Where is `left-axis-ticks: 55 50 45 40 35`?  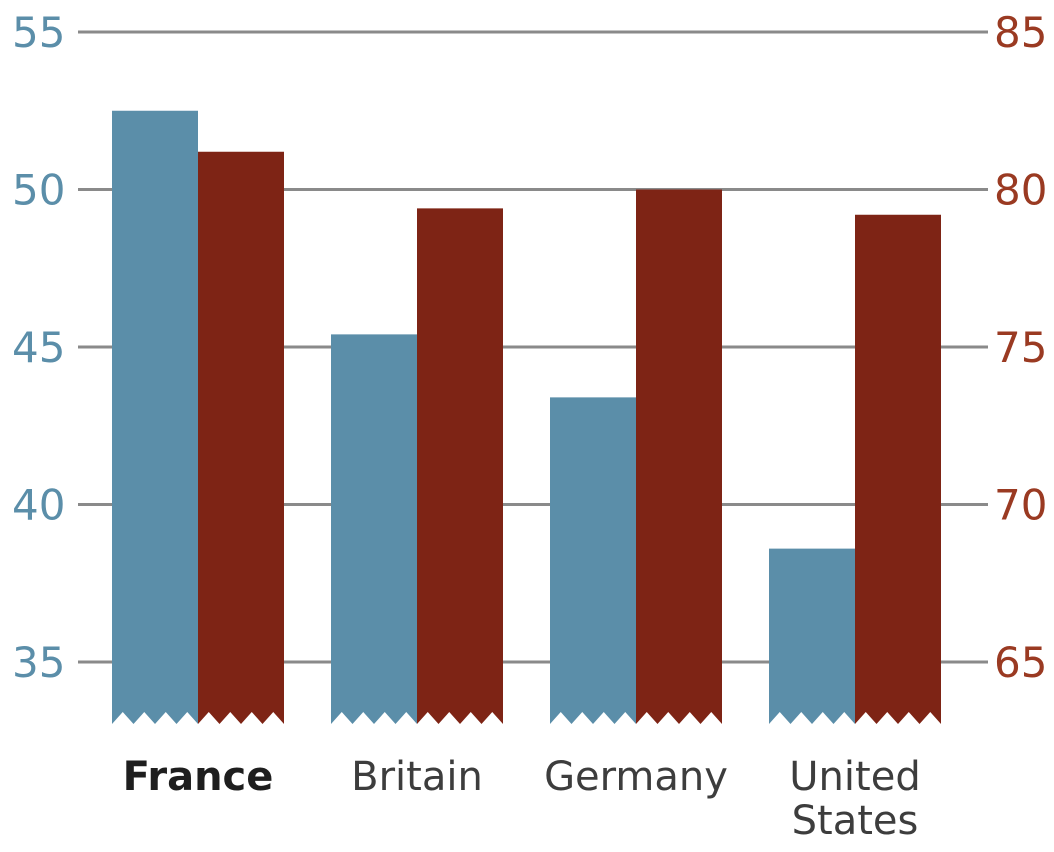
left-axis-ticks: 55 50 45 40 35 is located at coordinates (38, 347).